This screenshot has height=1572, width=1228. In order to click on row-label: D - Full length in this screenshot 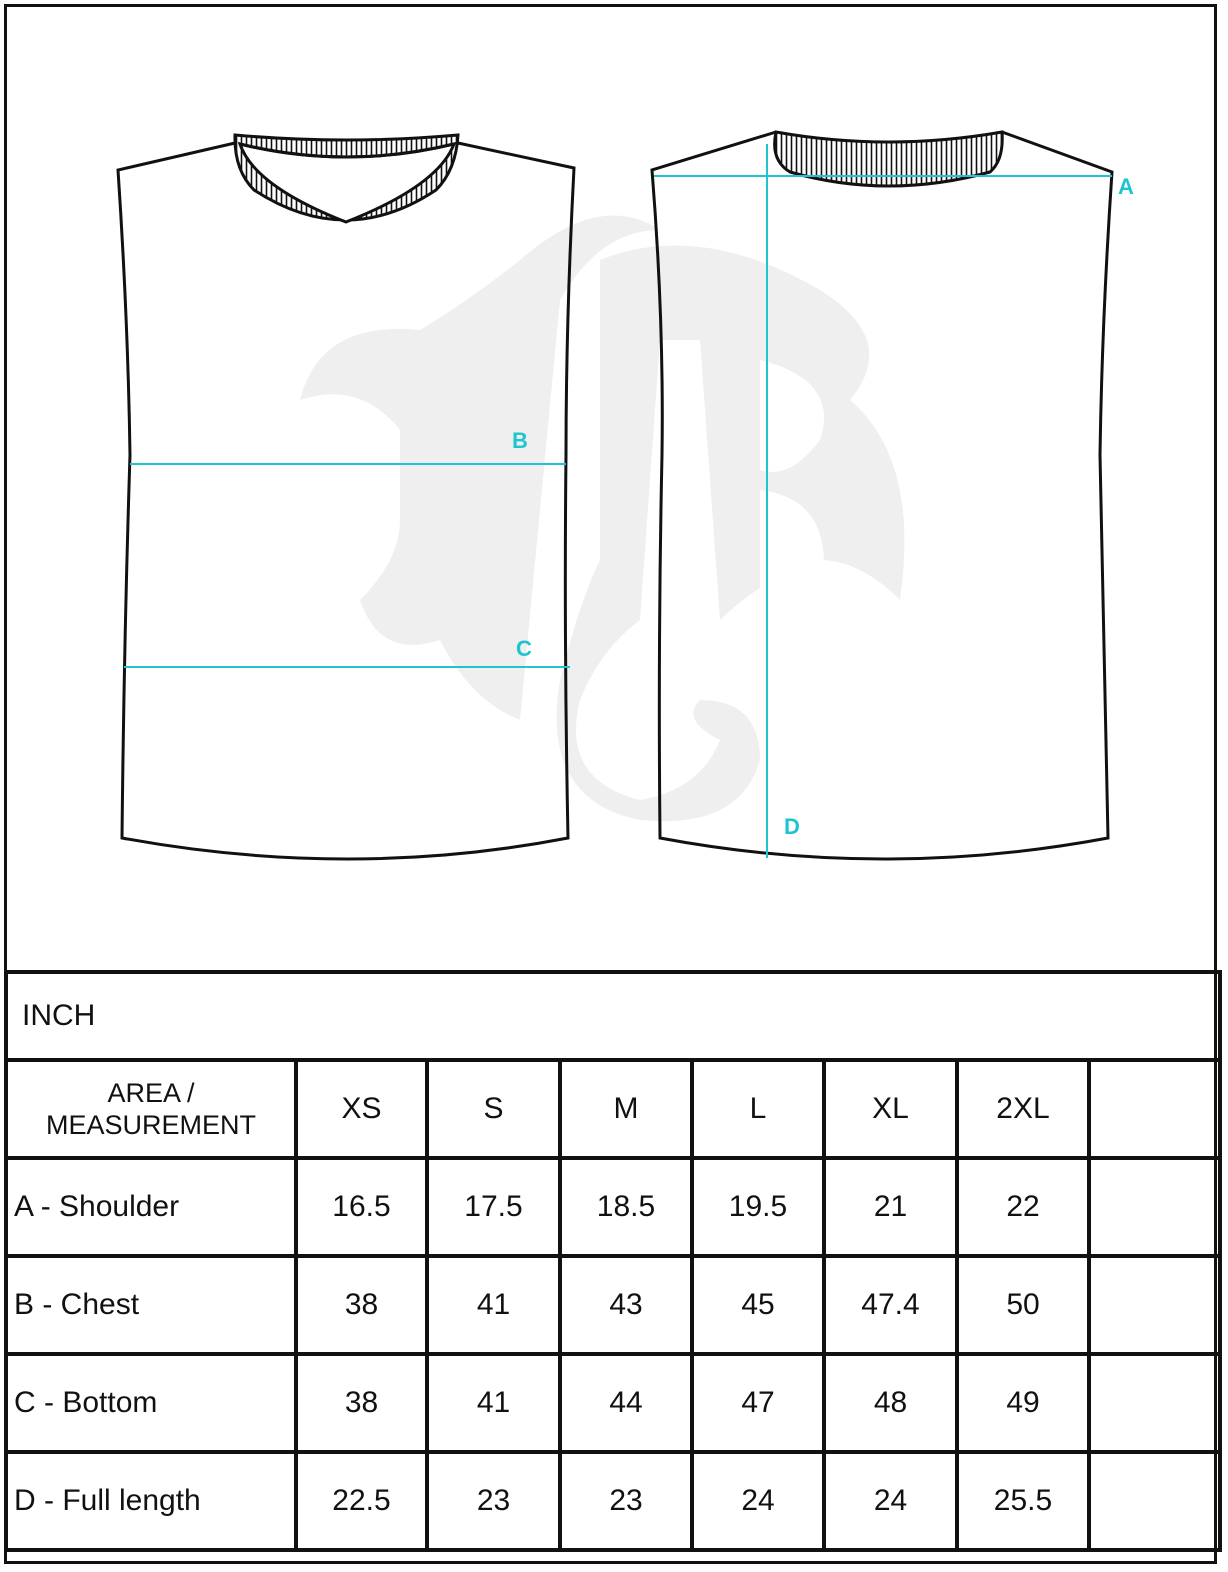, I will do `click(151, 1501)`.